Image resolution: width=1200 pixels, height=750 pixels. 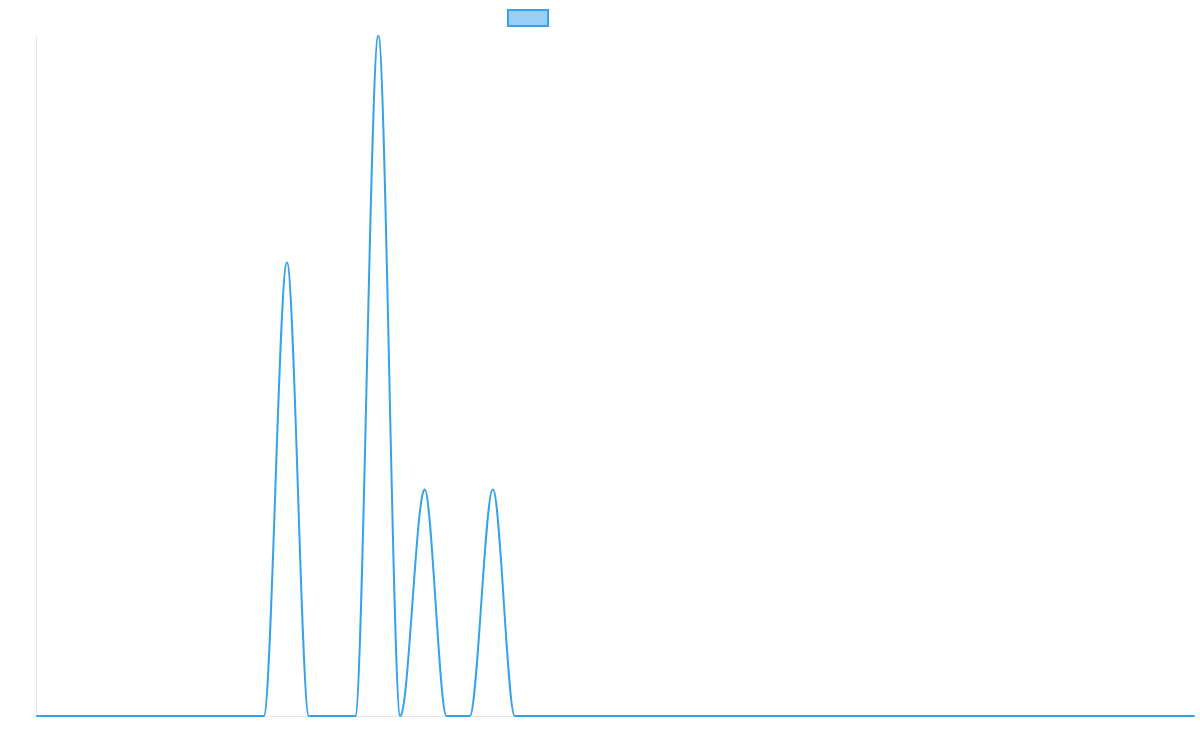 I want to click on legend, so click(x=528, y=18).